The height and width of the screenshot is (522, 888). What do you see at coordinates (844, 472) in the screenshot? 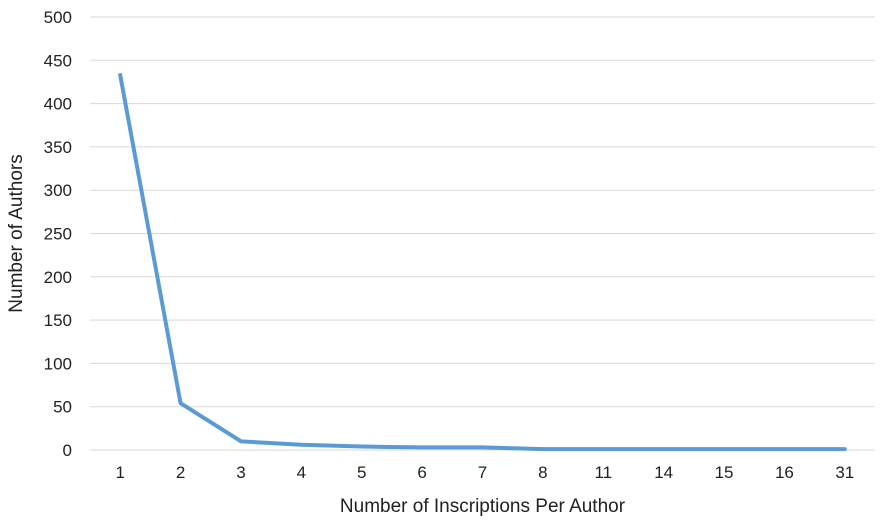
I see `x-tick-label: 31` at bounding box center [844, 472].